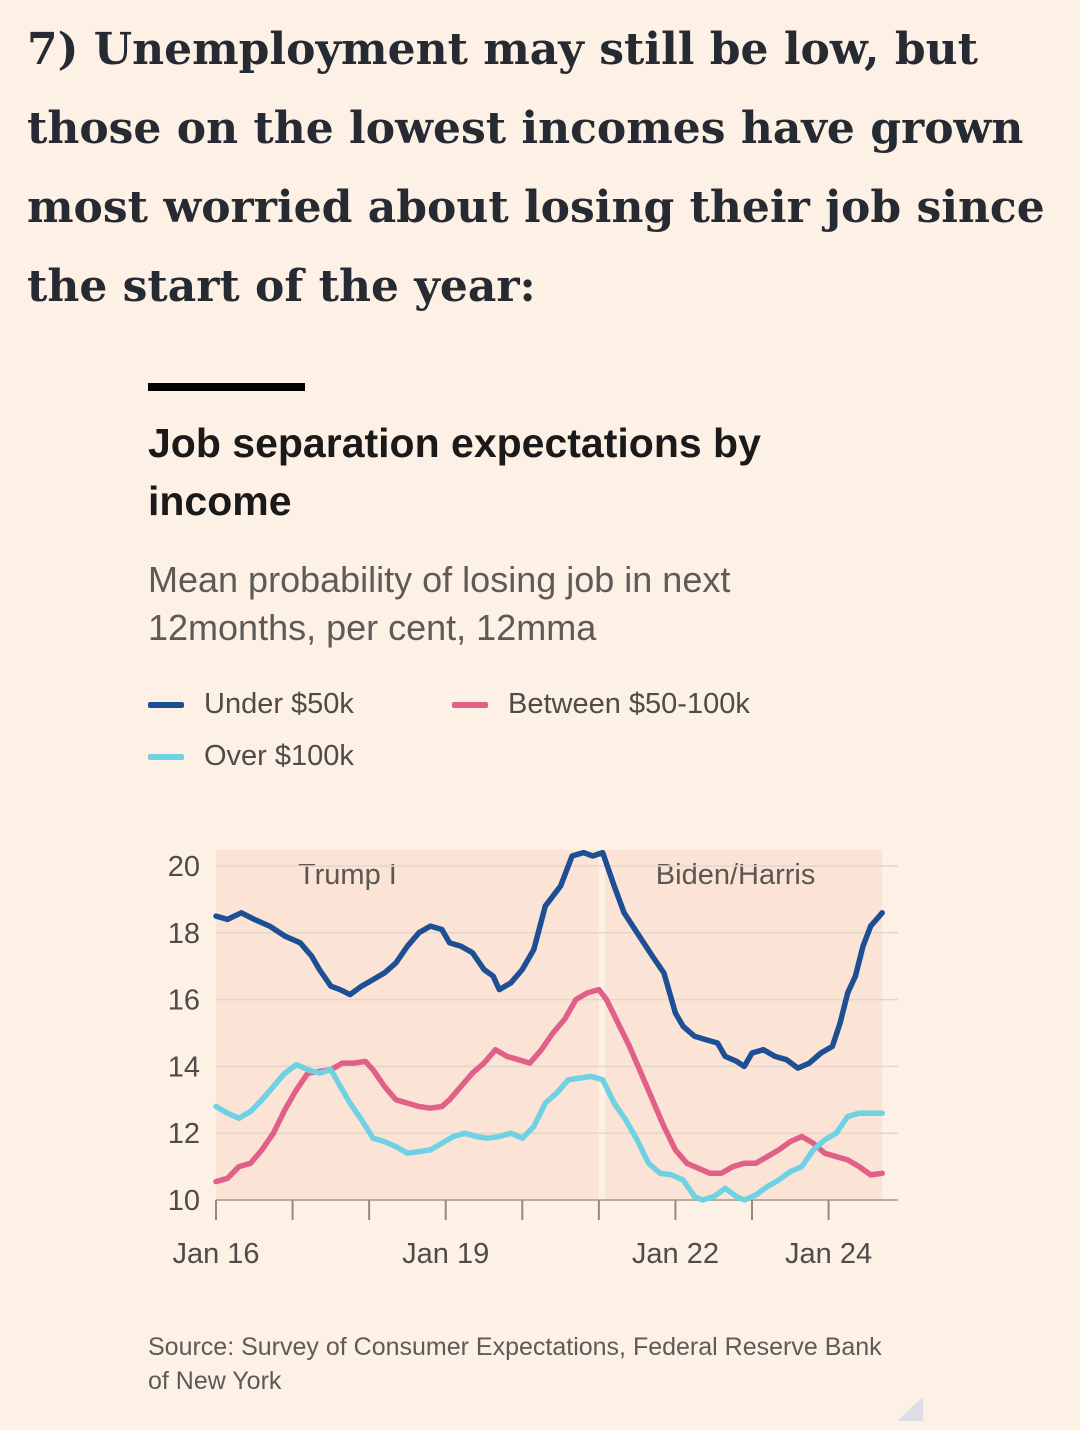 This screenshot has width=1080, height=1430. What do you see at coordinates (166, 756) in the screenshot?
I see `legend-swatch-over-100k` at bounding box center [166, 756].